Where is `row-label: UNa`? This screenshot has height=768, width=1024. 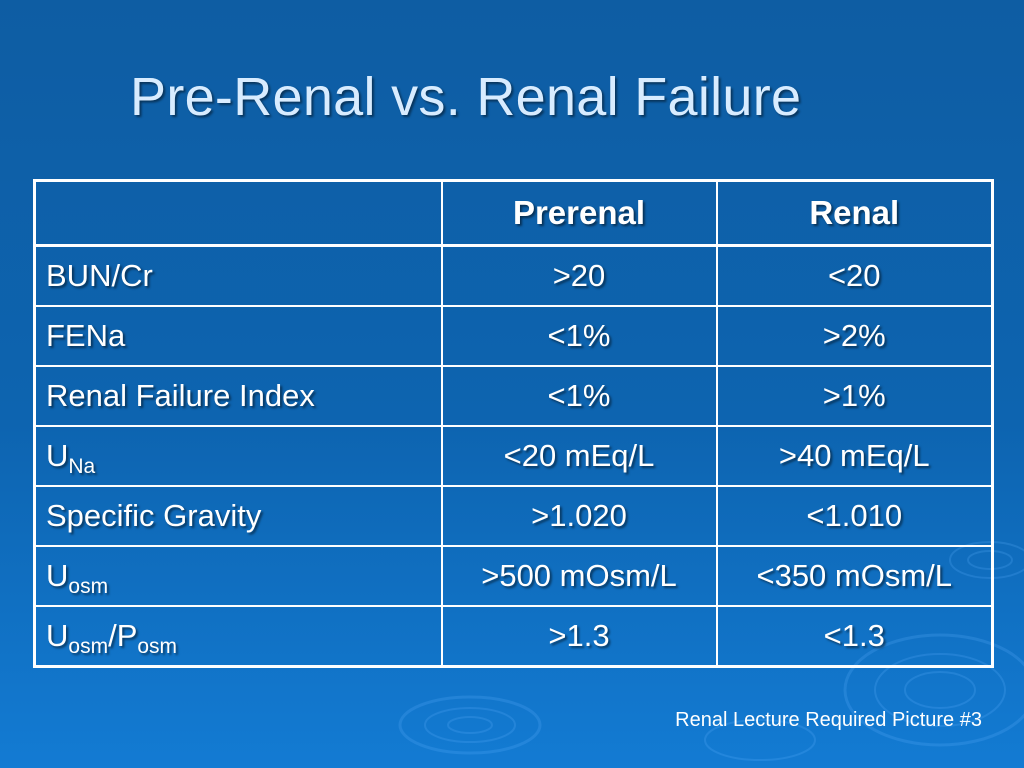 row-label: UNa is located at coordinates (238, 456).